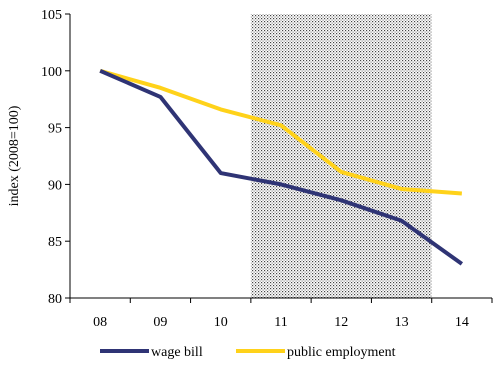 The height and width of the screenshot is (365, 494). I want to click on y-tick-label: 80, so click(55, 299).